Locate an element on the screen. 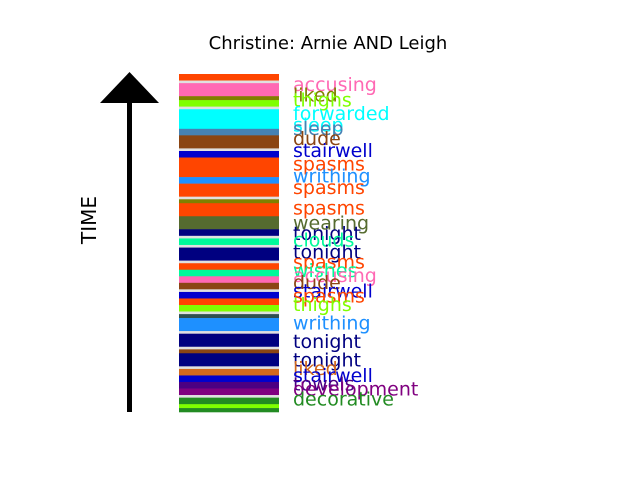 The width and height of the screenshot is (640, 480). word-label-28: towels is located at coordinates (323, 384).